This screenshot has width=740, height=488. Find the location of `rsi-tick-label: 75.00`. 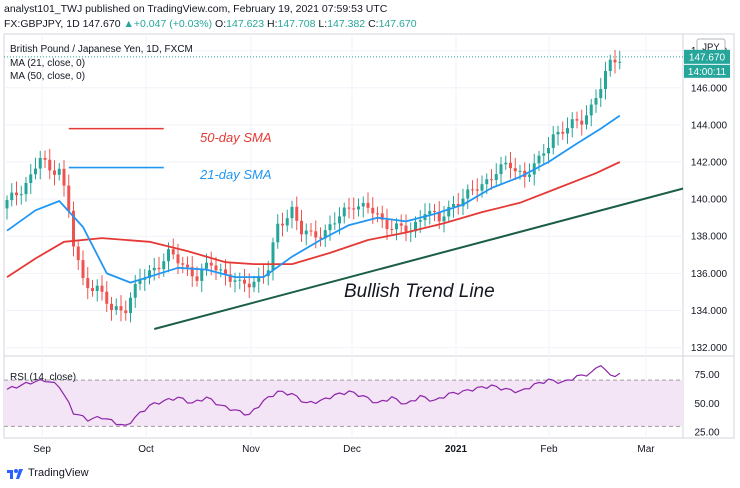

rsi-tick-label: 75.00 is located at coordinates (706, 375).